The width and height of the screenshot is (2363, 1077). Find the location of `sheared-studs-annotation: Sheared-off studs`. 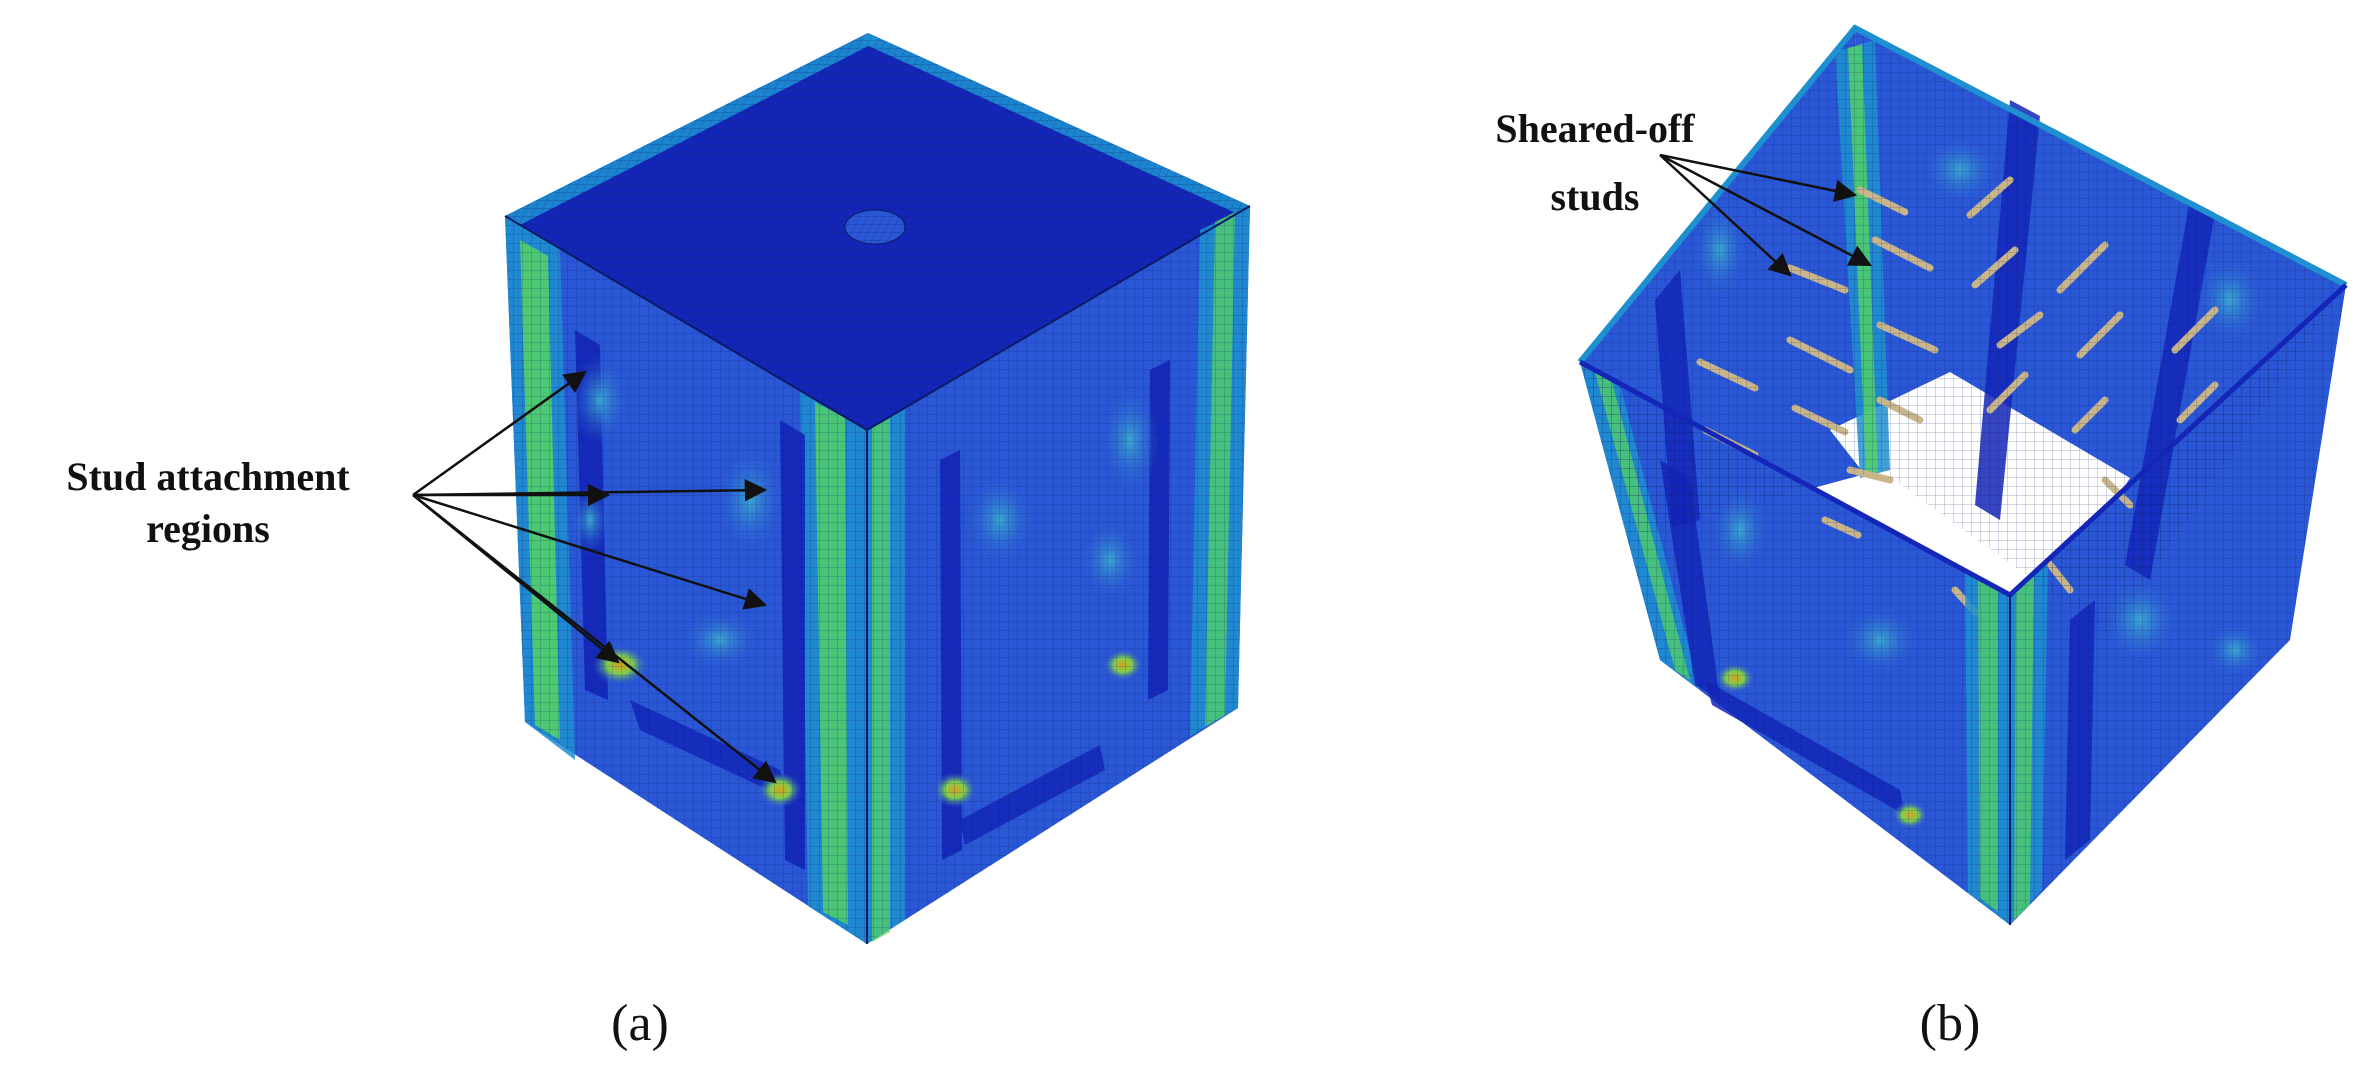

sheared-studs-annotation: Sheared-off studs is located at coordinates (1683, 191).